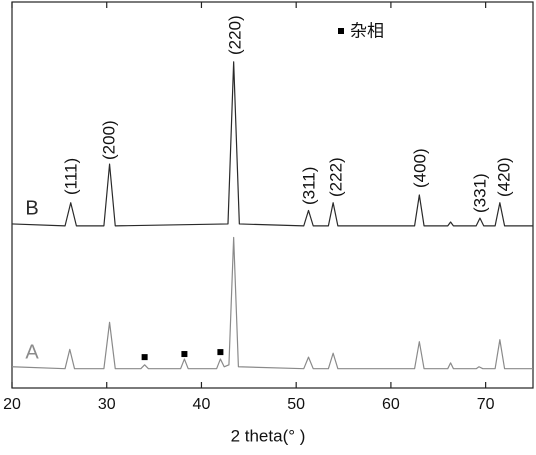  Describe the element at coordinates (12, 404) in the screenshot. I see `x-tick-label: 20` at that location.